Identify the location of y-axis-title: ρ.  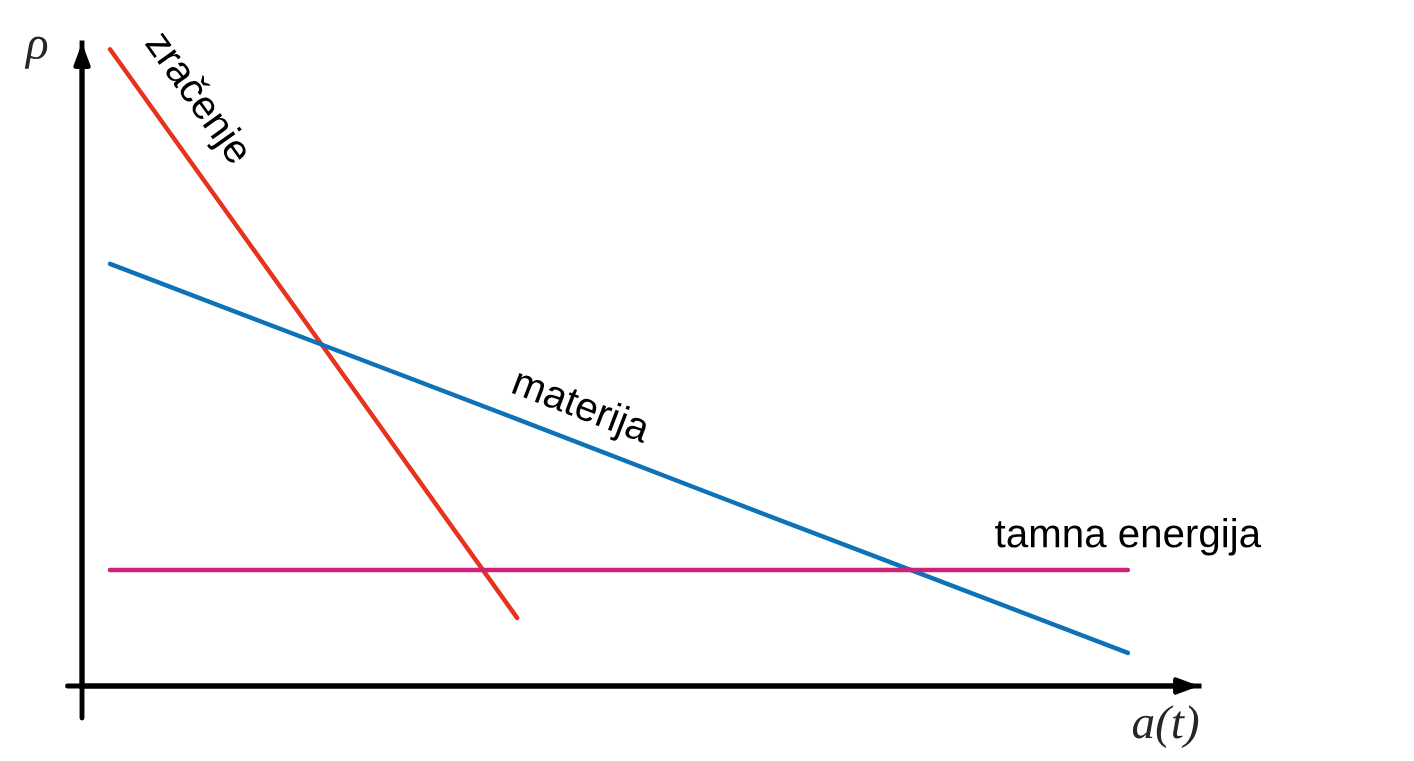
(36, 52).